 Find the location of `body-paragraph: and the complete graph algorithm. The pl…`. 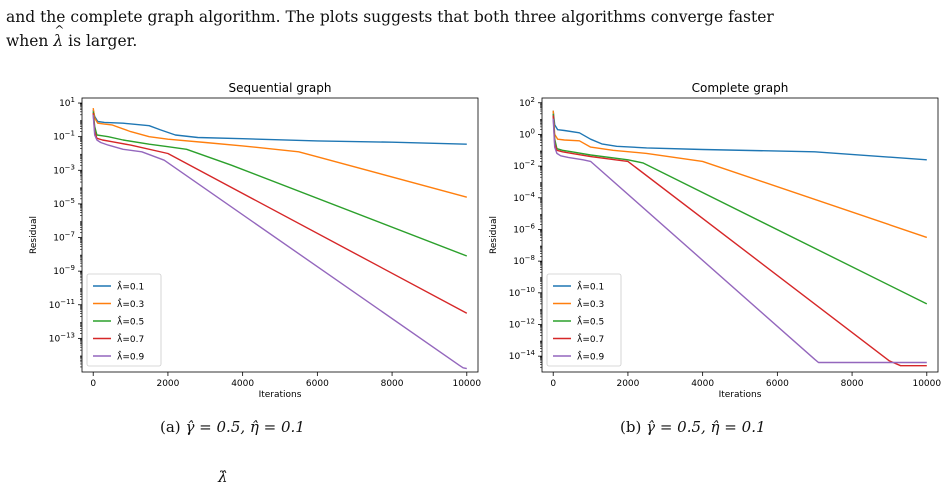

body-paragraph: and the complete graph algorithm. The pl… is located at coordinates (476, 29).